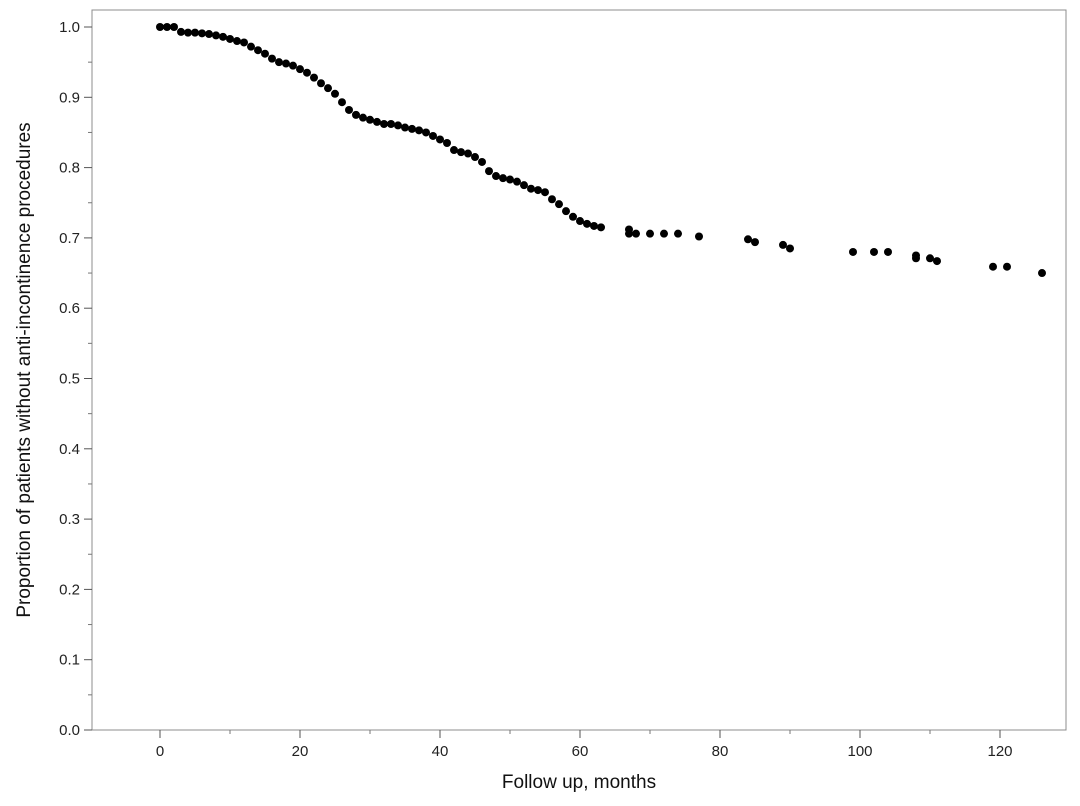 This screenshot has height=806, width=1080. Describe the element at coordinates (859, 751) in the screenshot. I see `x-tick-label: 100` at that location.